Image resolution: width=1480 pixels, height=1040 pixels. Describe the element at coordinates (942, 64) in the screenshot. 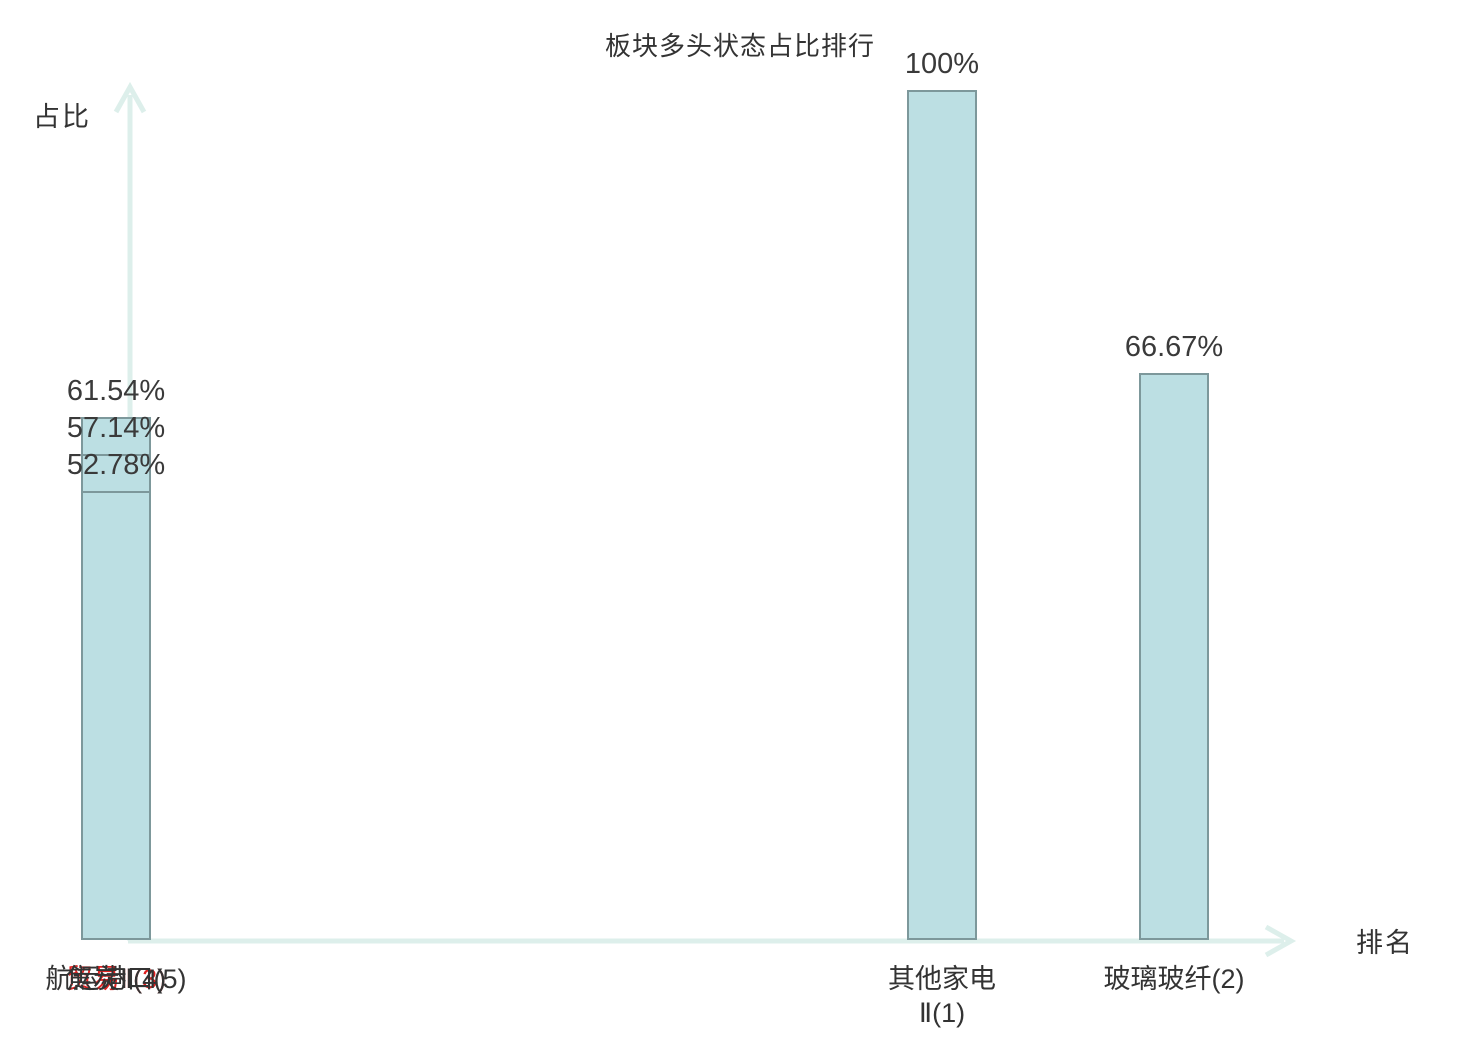

I see `bar-value-label: 100%` at that location.